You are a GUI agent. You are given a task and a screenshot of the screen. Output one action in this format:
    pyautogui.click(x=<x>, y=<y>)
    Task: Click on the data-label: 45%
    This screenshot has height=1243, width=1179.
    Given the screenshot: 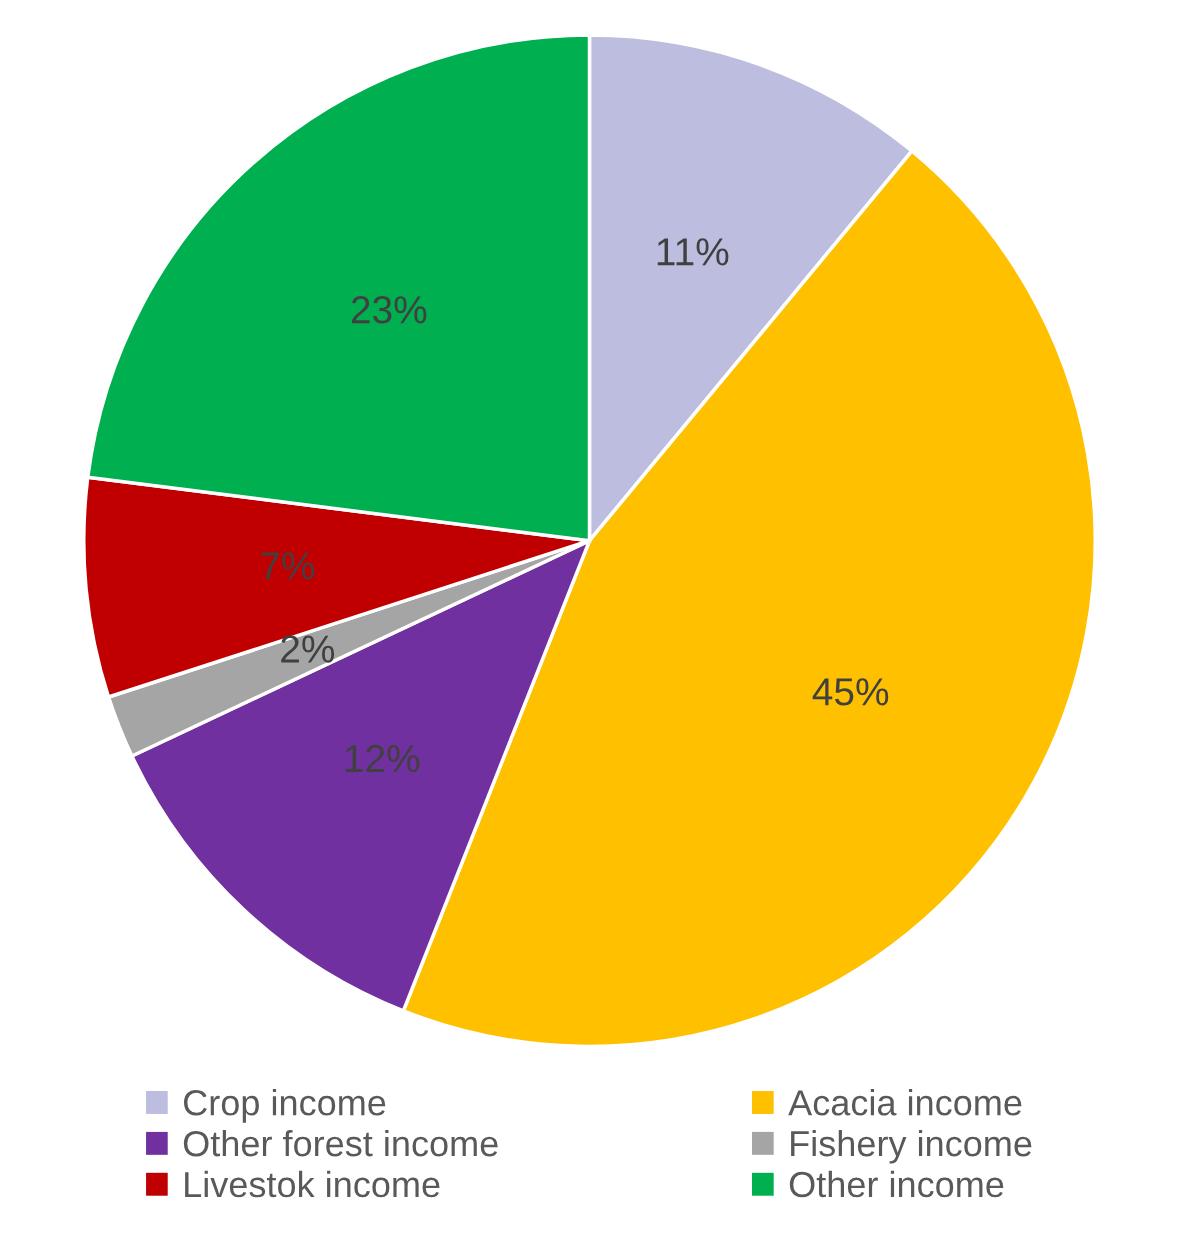 What is the action you would take?
    pyautogui.click(x=850, y=692)
    